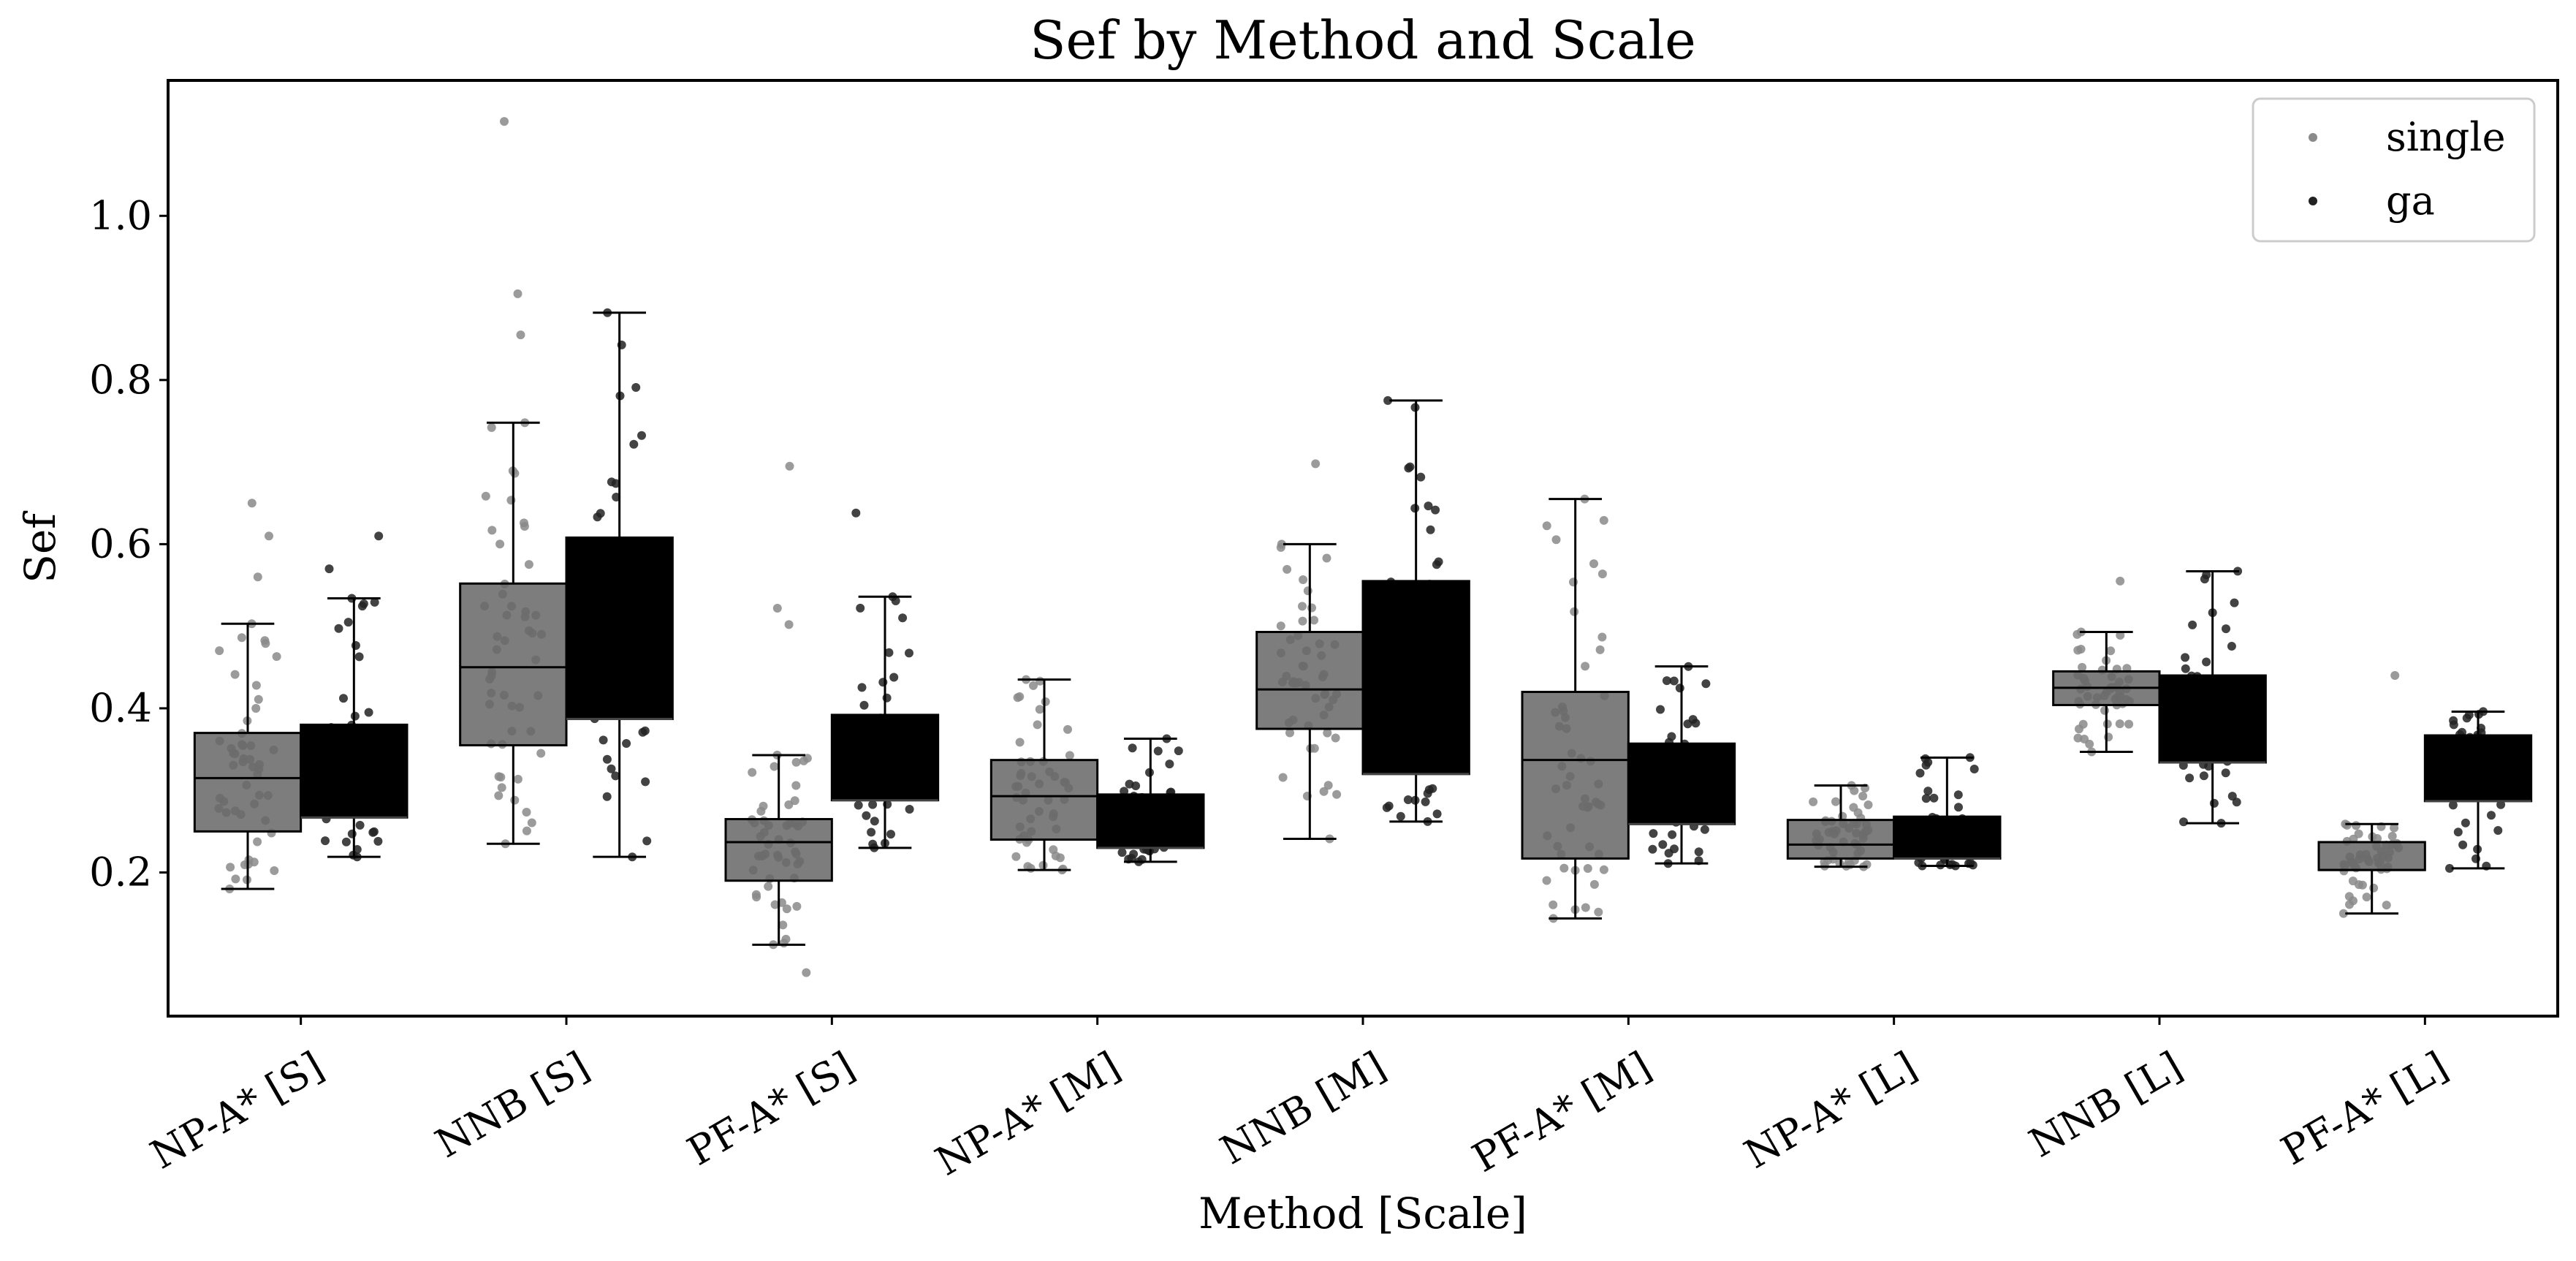 Image resolution: width=2576 pixels, height=1261 pixels. I want to click on legend-marker-ga, so click(2313, 201).